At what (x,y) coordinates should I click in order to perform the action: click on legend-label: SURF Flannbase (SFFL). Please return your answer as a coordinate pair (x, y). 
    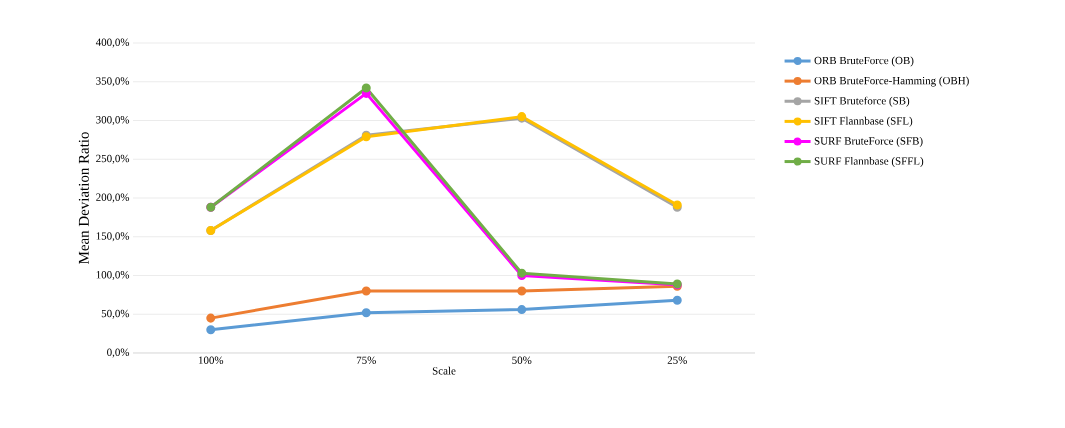
    Looking at the image, I should click on (869, 162).